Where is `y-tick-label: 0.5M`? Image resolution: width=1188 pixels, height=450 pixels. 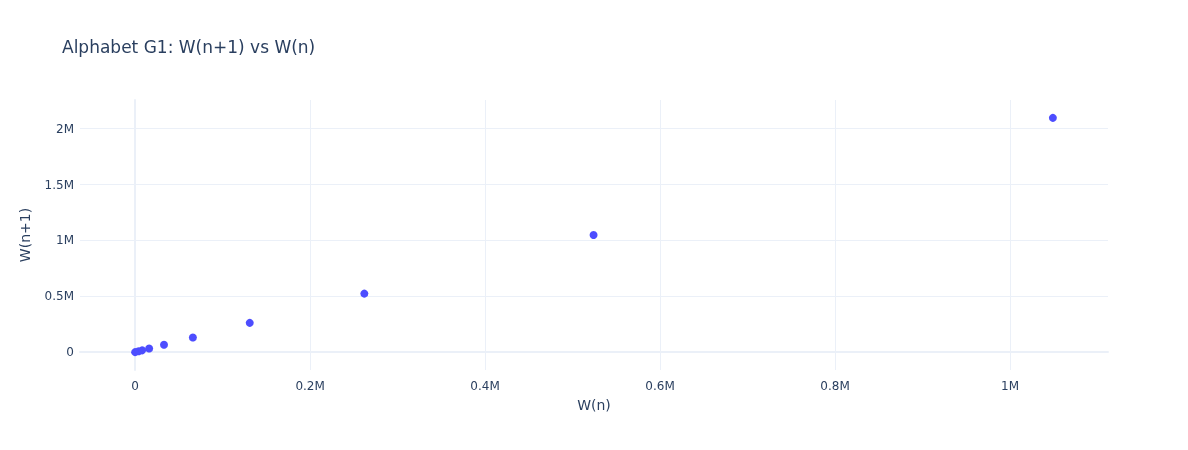 y-tick-label: 0.5M is located at coordinates (59, 296).